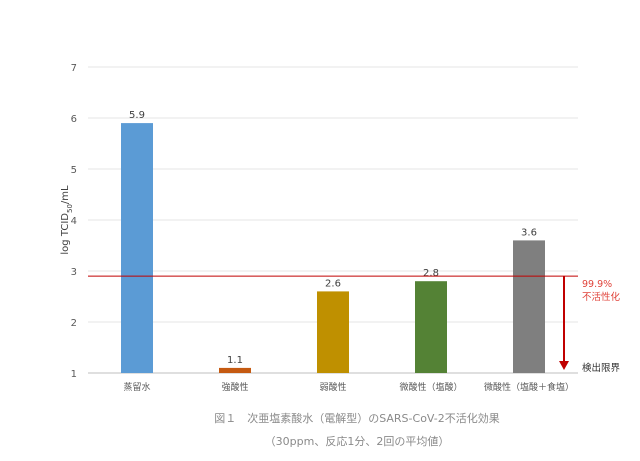 The image size is (640, 461). I want to click on y-axis-title: log TCID50/mL, so click(67, 220).